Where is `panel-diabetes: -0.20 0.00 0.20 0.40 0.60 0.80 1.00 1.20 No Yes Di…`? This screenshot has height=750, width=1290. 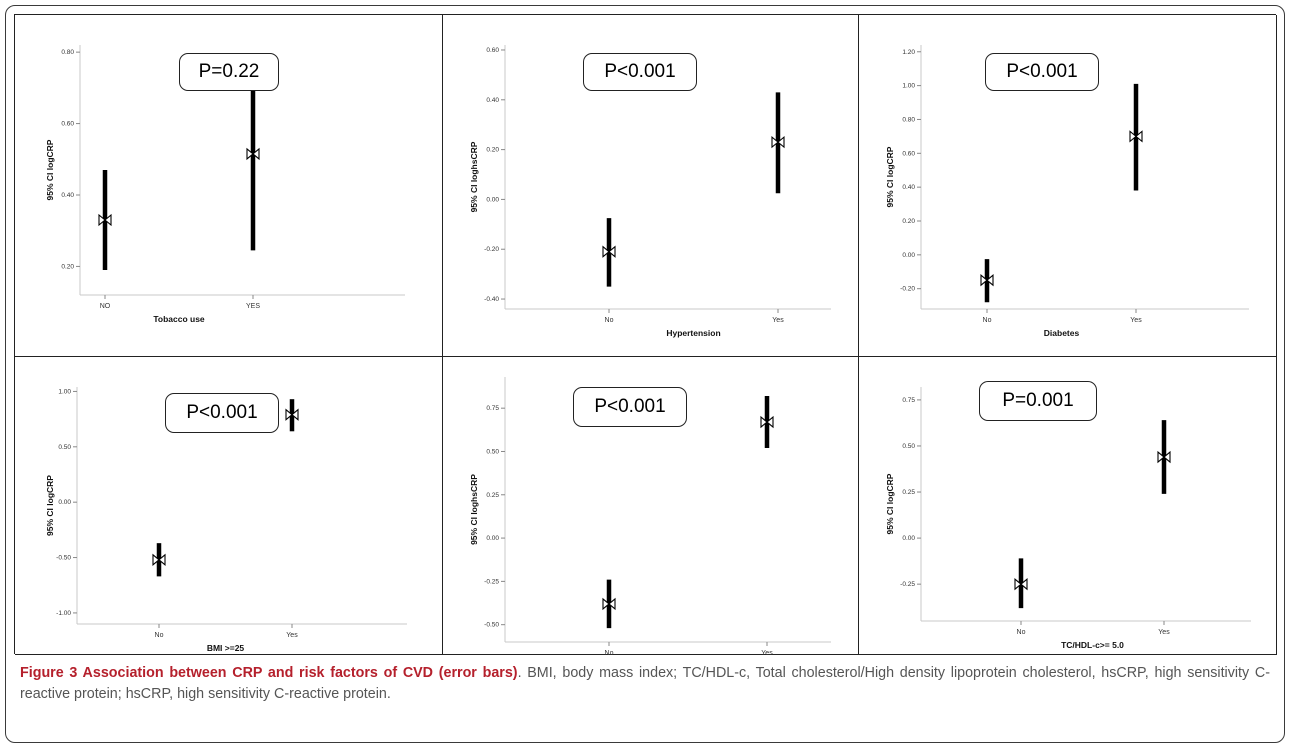
panel-diabetes: -0.20 0.00 0.20 0.40 0.60 0.80 1.00 1.20 No Yes Di… is located at coordinates (1068, 186).